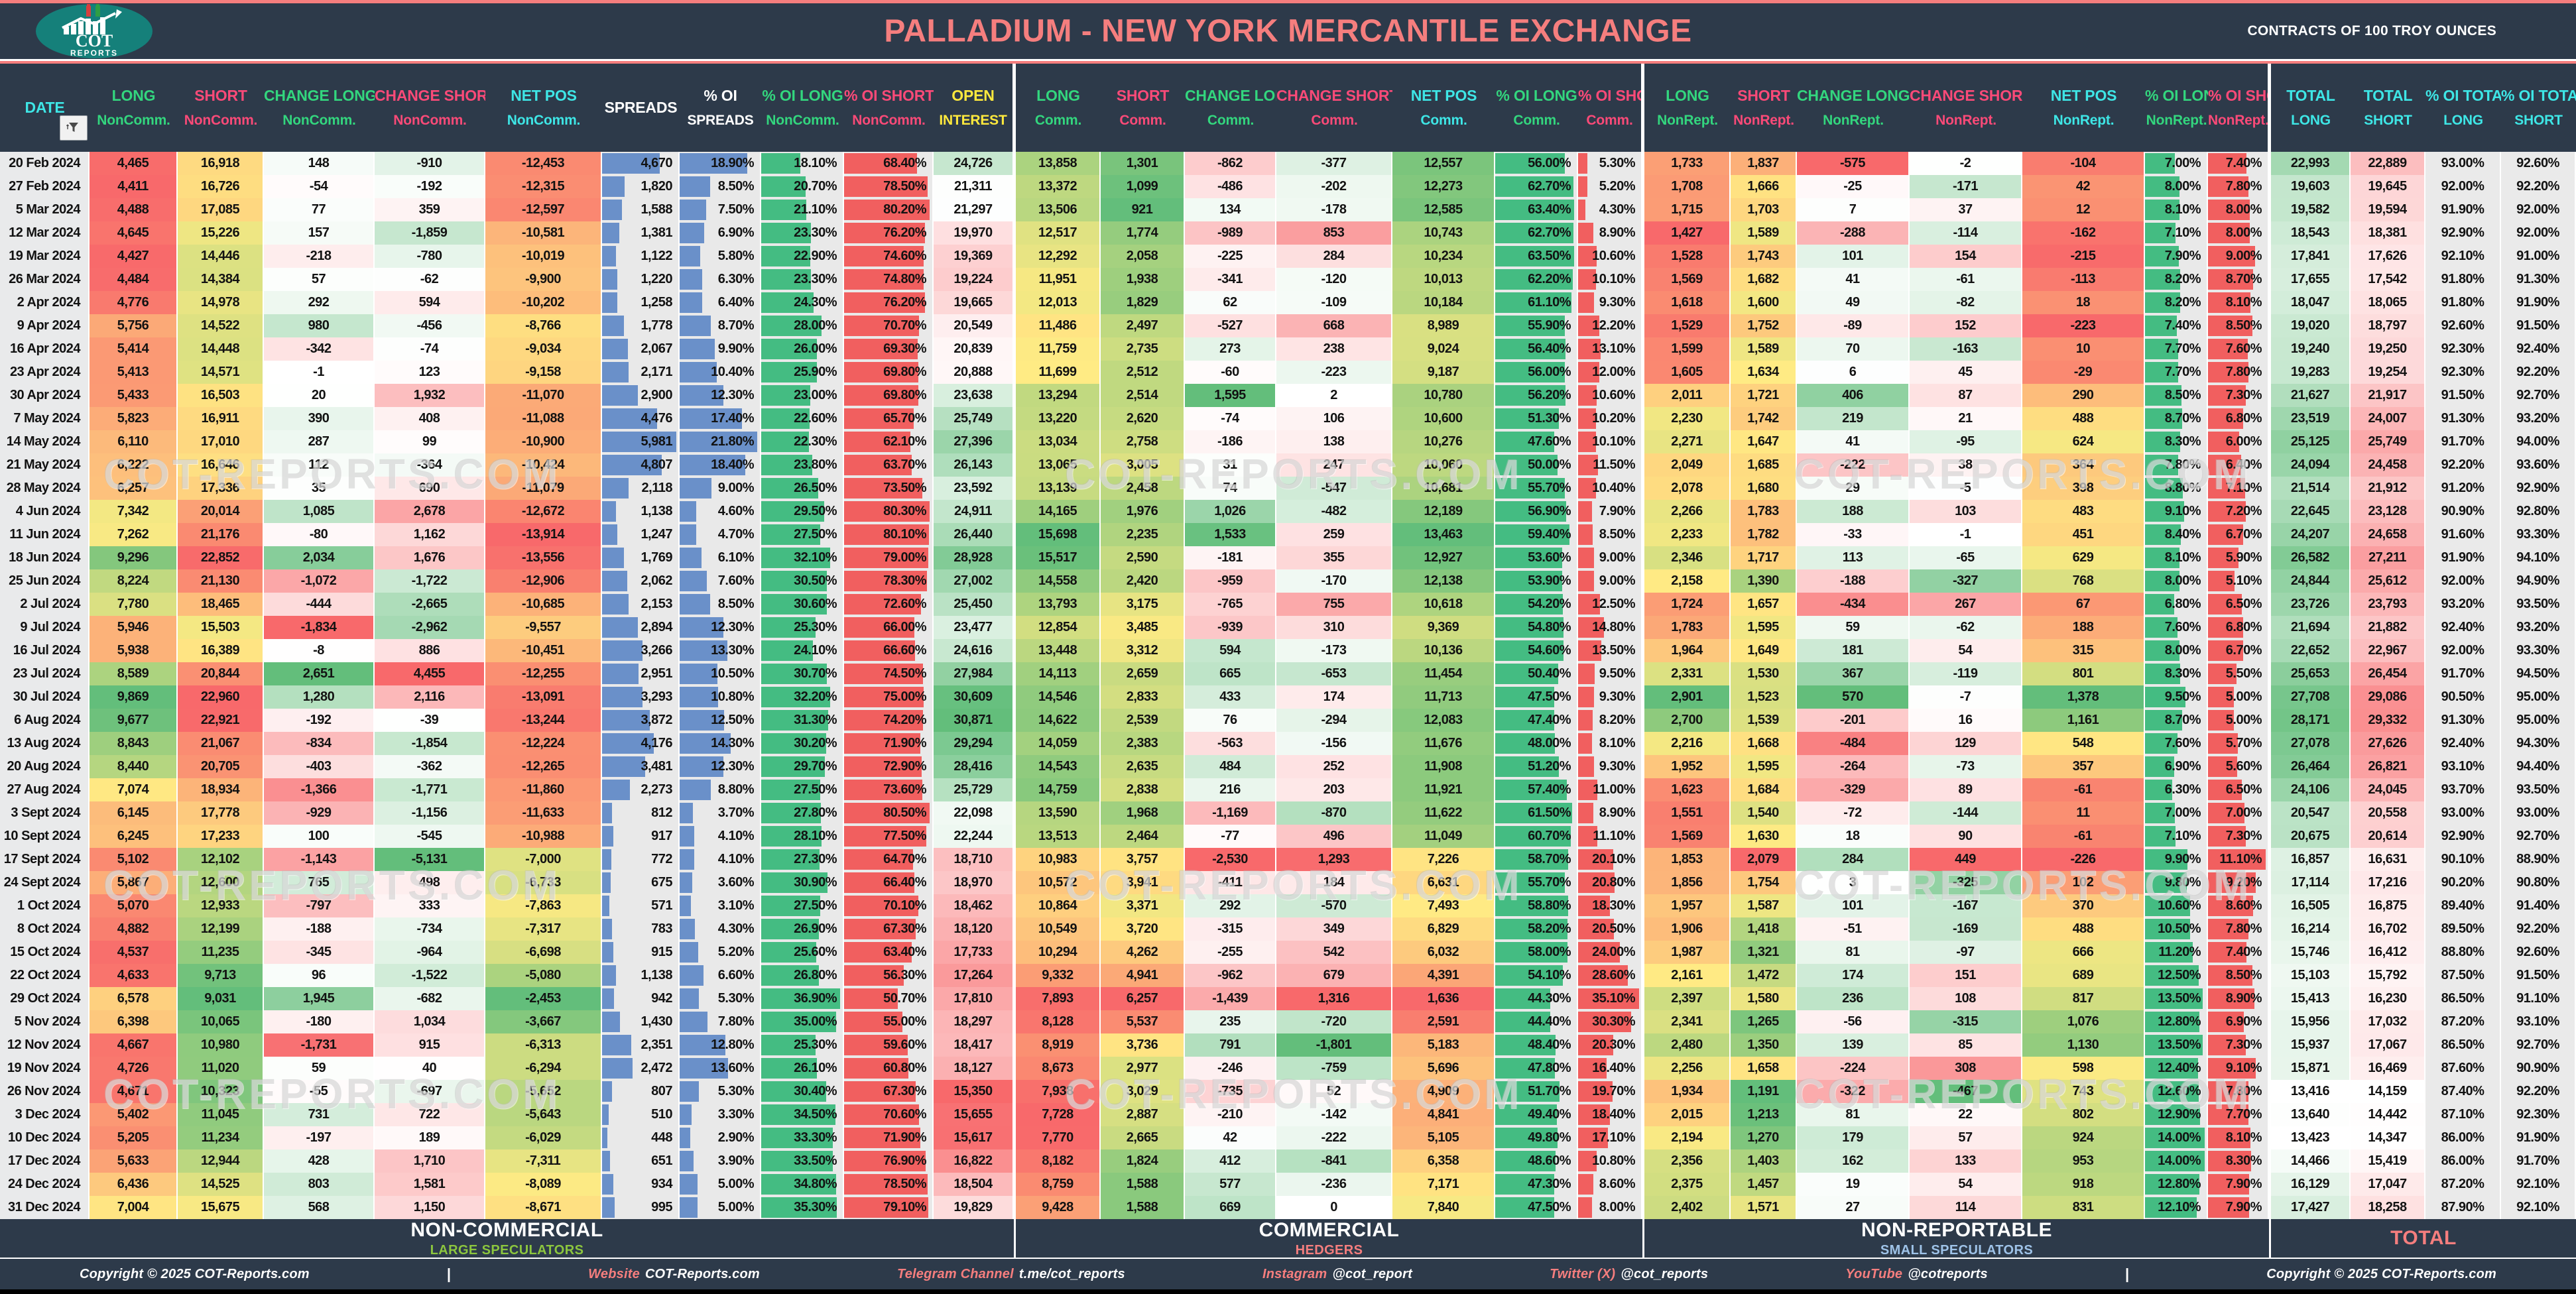 This screenshot has width=2576, height=1294. I want to click on cell-nc-net-pos: -10,202, so click(543, 302).